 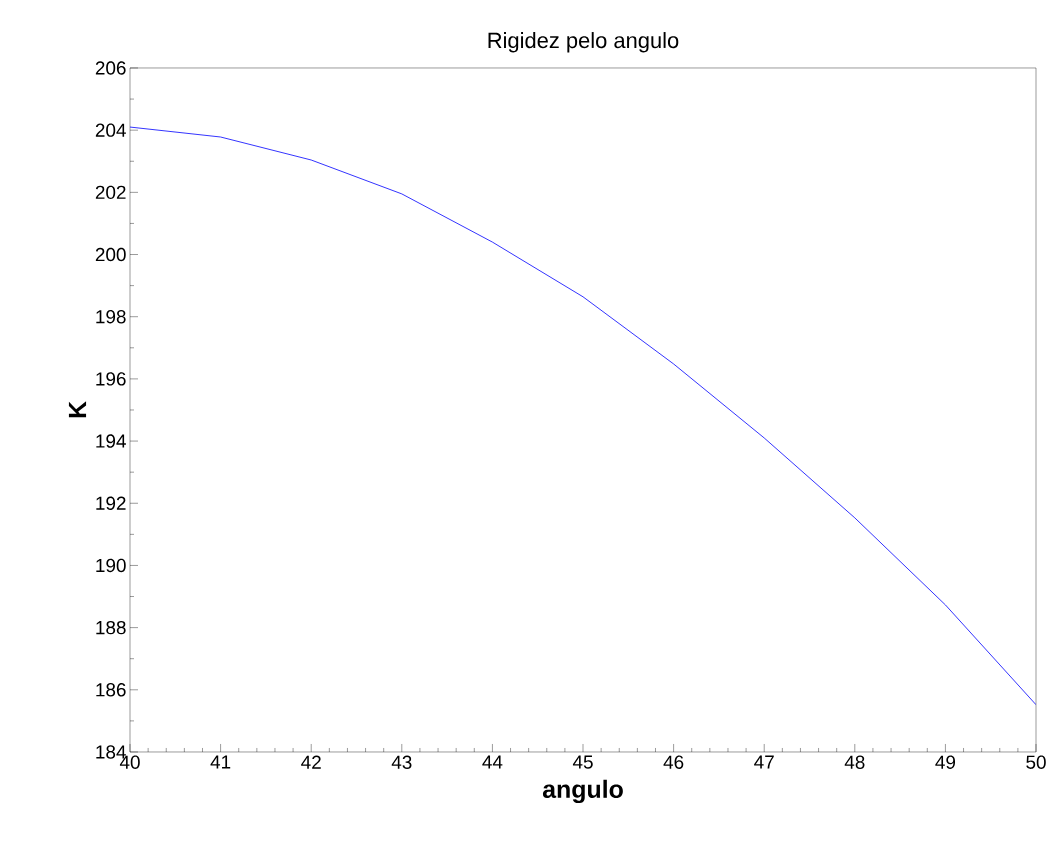 I want to click on x-tick-label: 42, so click(x=311, y=762).